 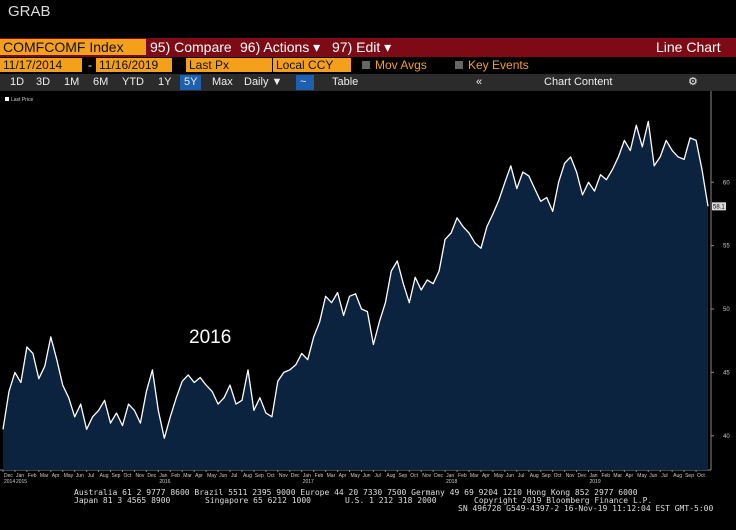 I want to click on y-tick-label: 55, so click(x=726, y=247).